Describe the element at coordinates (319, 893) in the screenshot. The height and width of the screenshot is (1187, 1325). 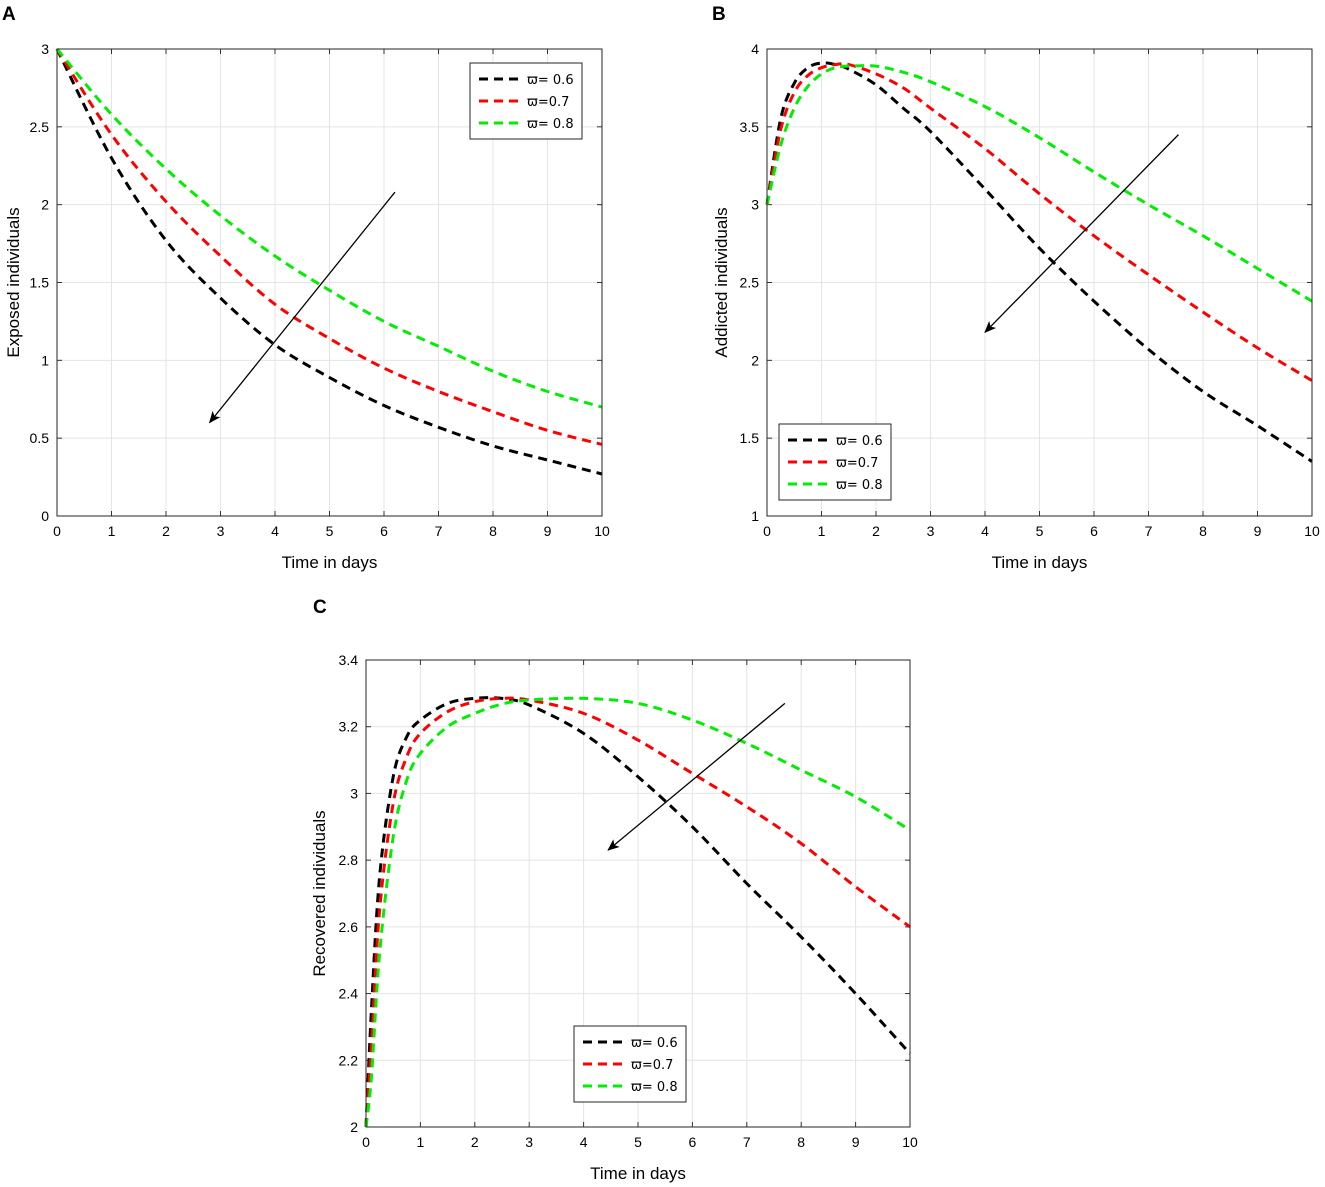
I see `y-axis-label: Recovered individuals` at that location.